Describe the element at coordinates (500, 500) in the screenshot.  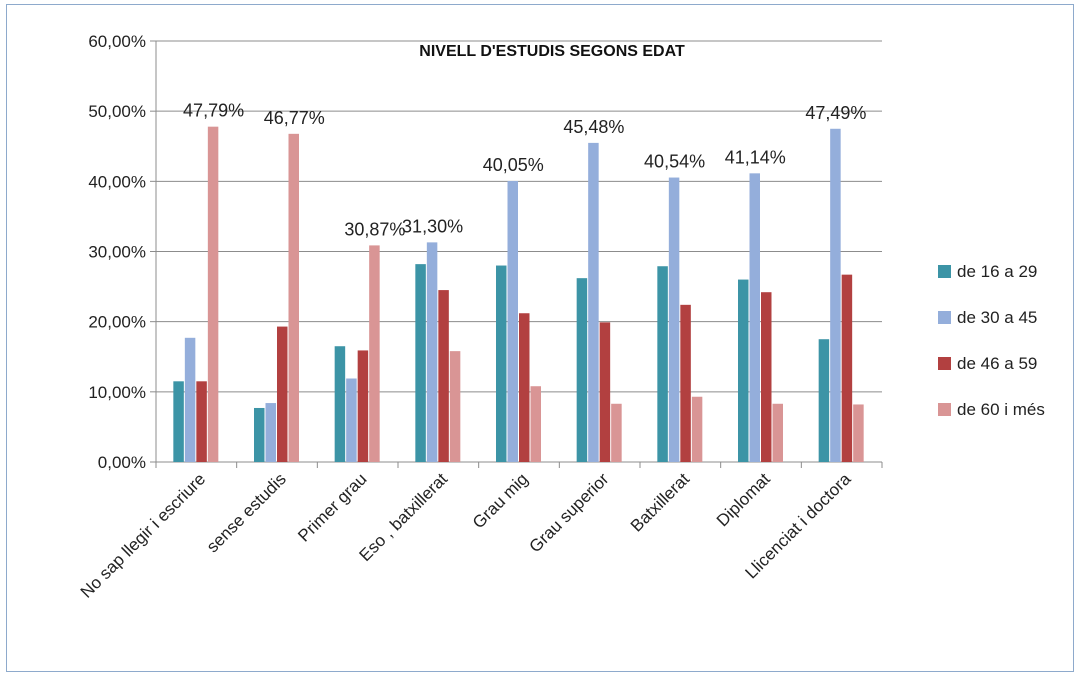
I see `x-category-label: Grau mig` at that location.